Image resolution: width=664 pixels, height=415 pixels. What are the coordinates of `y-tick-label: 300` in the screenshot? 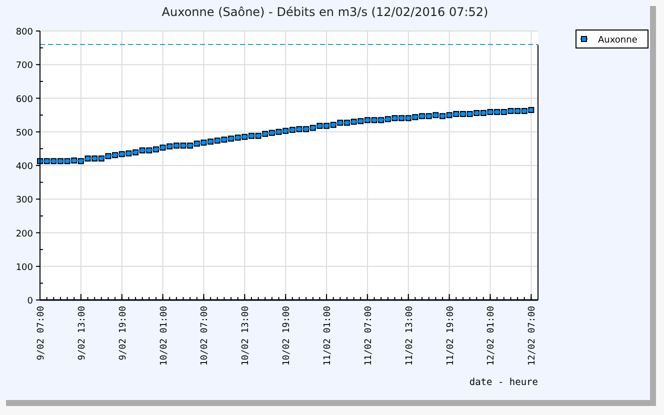 It's located at (25, 201).